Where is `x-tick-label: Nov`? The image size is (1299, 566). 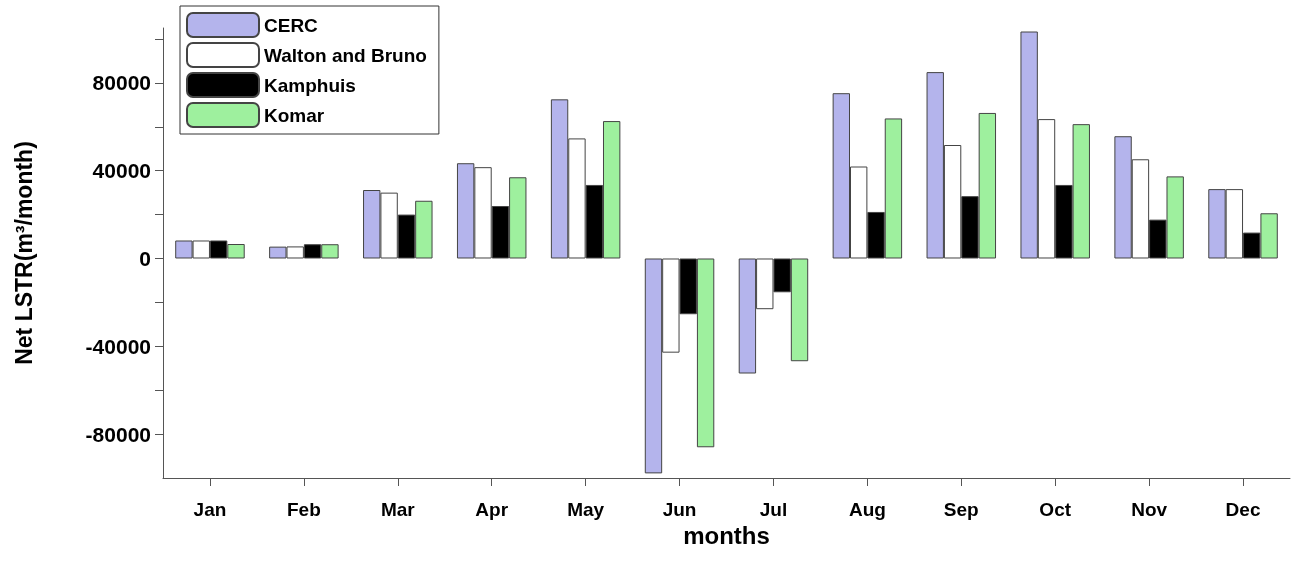 x-tick-label: Nov is located at coordinates (1149, 509).